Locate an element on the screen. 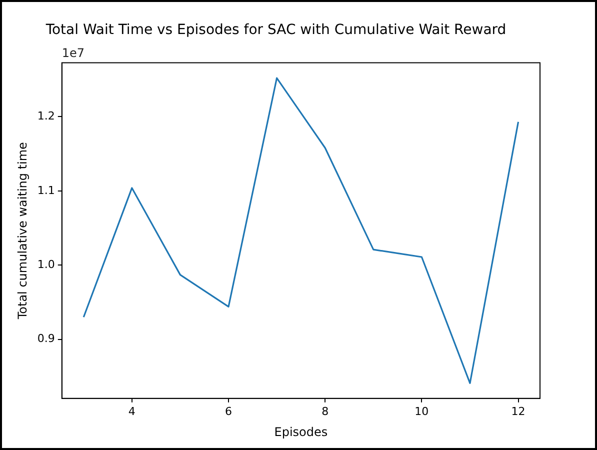 Image resolution: width=597 pixels, height=450 pixels. y-tick-label: 1.1 is located at coordinates (46, 190).